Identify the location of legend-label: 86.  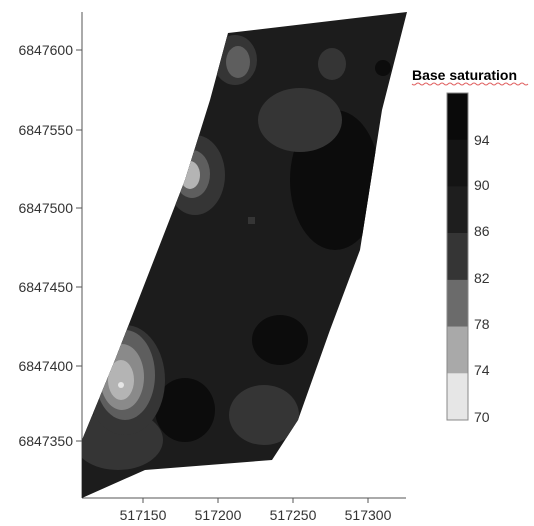
(482, 231).